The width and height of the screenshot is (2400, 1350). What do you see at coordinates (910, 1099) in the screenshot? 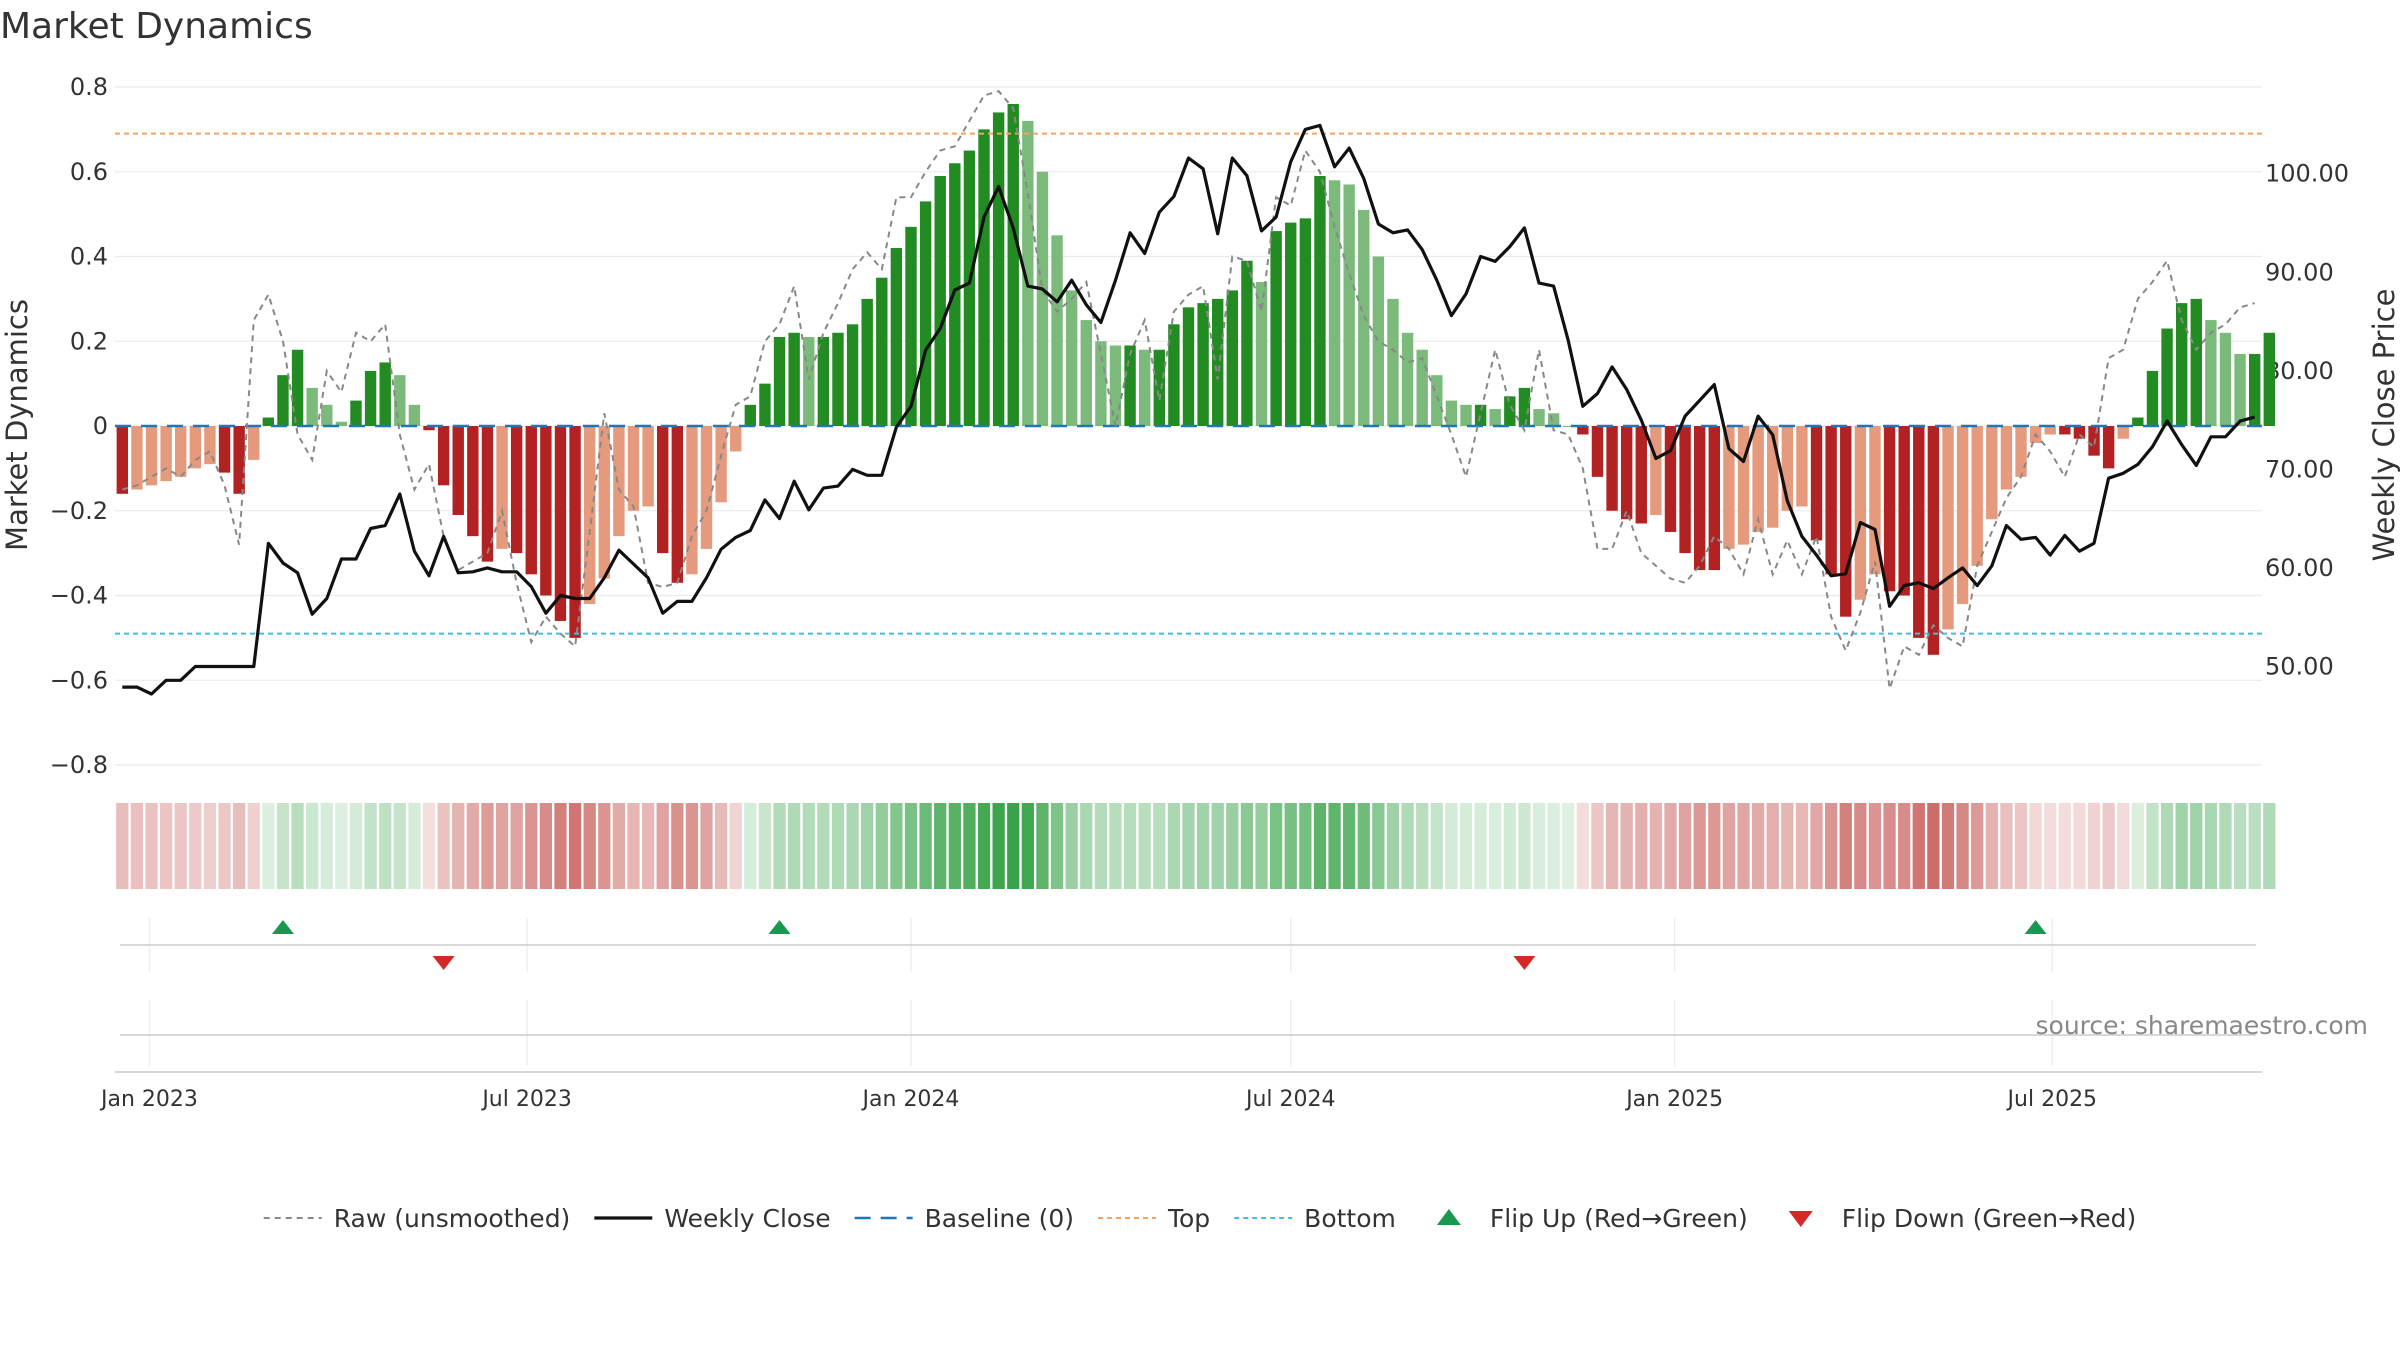
I see `date-tick-label: Jan 2024` at bounding box center [910, 1099].